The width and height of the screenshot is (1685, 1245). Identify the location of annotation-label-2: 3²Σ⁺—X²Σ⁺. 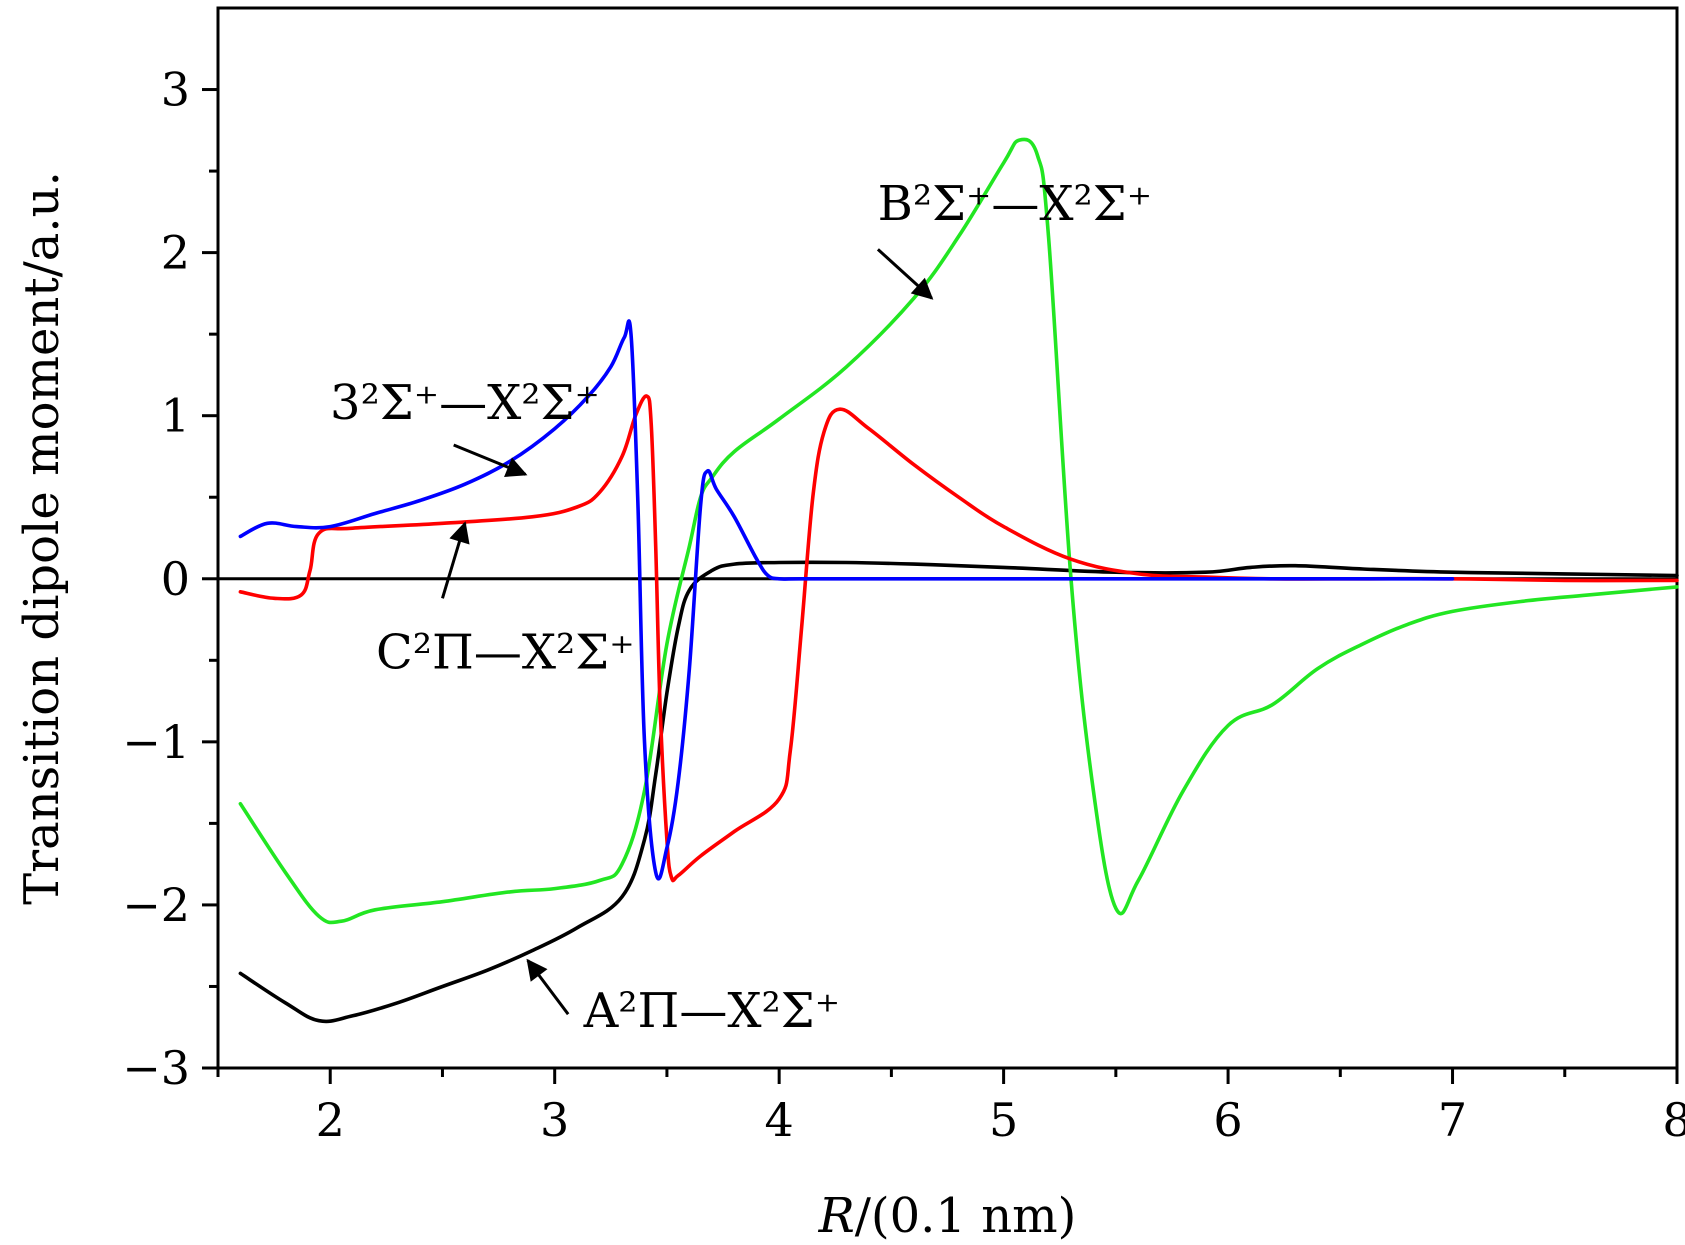
(465, 403).